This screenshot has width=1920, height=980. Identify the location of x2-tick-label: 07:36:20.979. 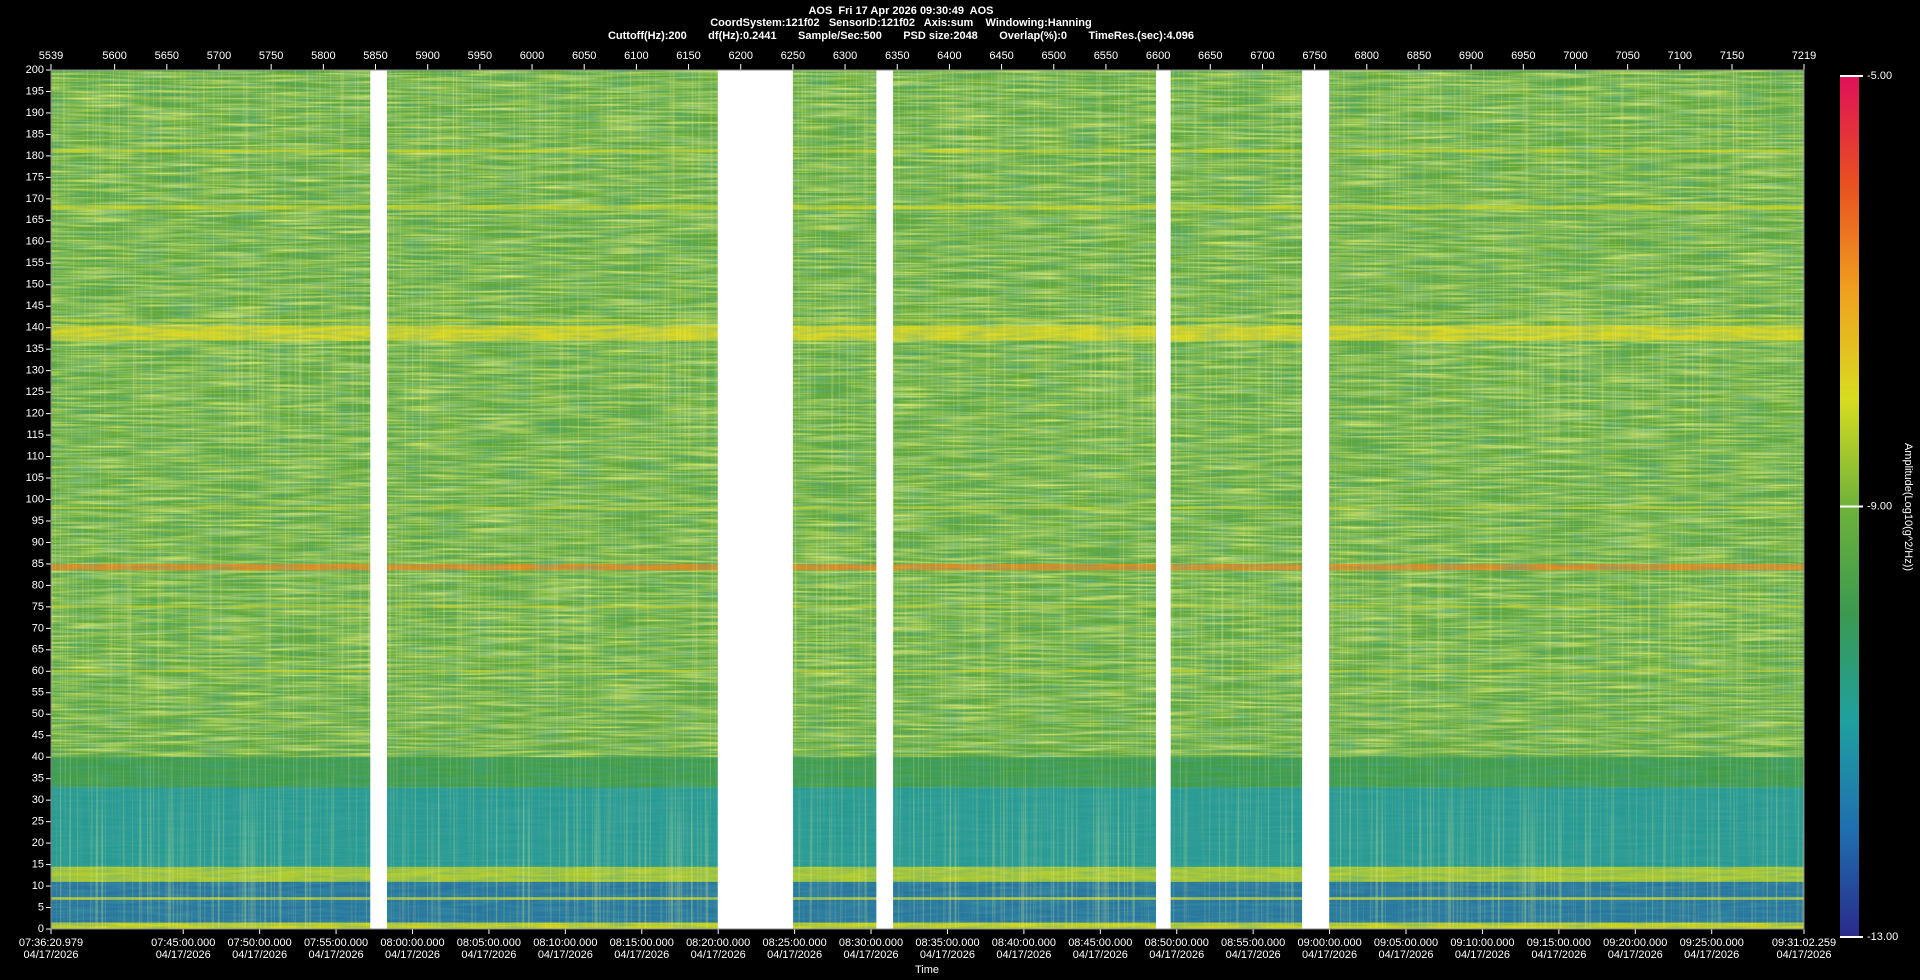
(51, 943).